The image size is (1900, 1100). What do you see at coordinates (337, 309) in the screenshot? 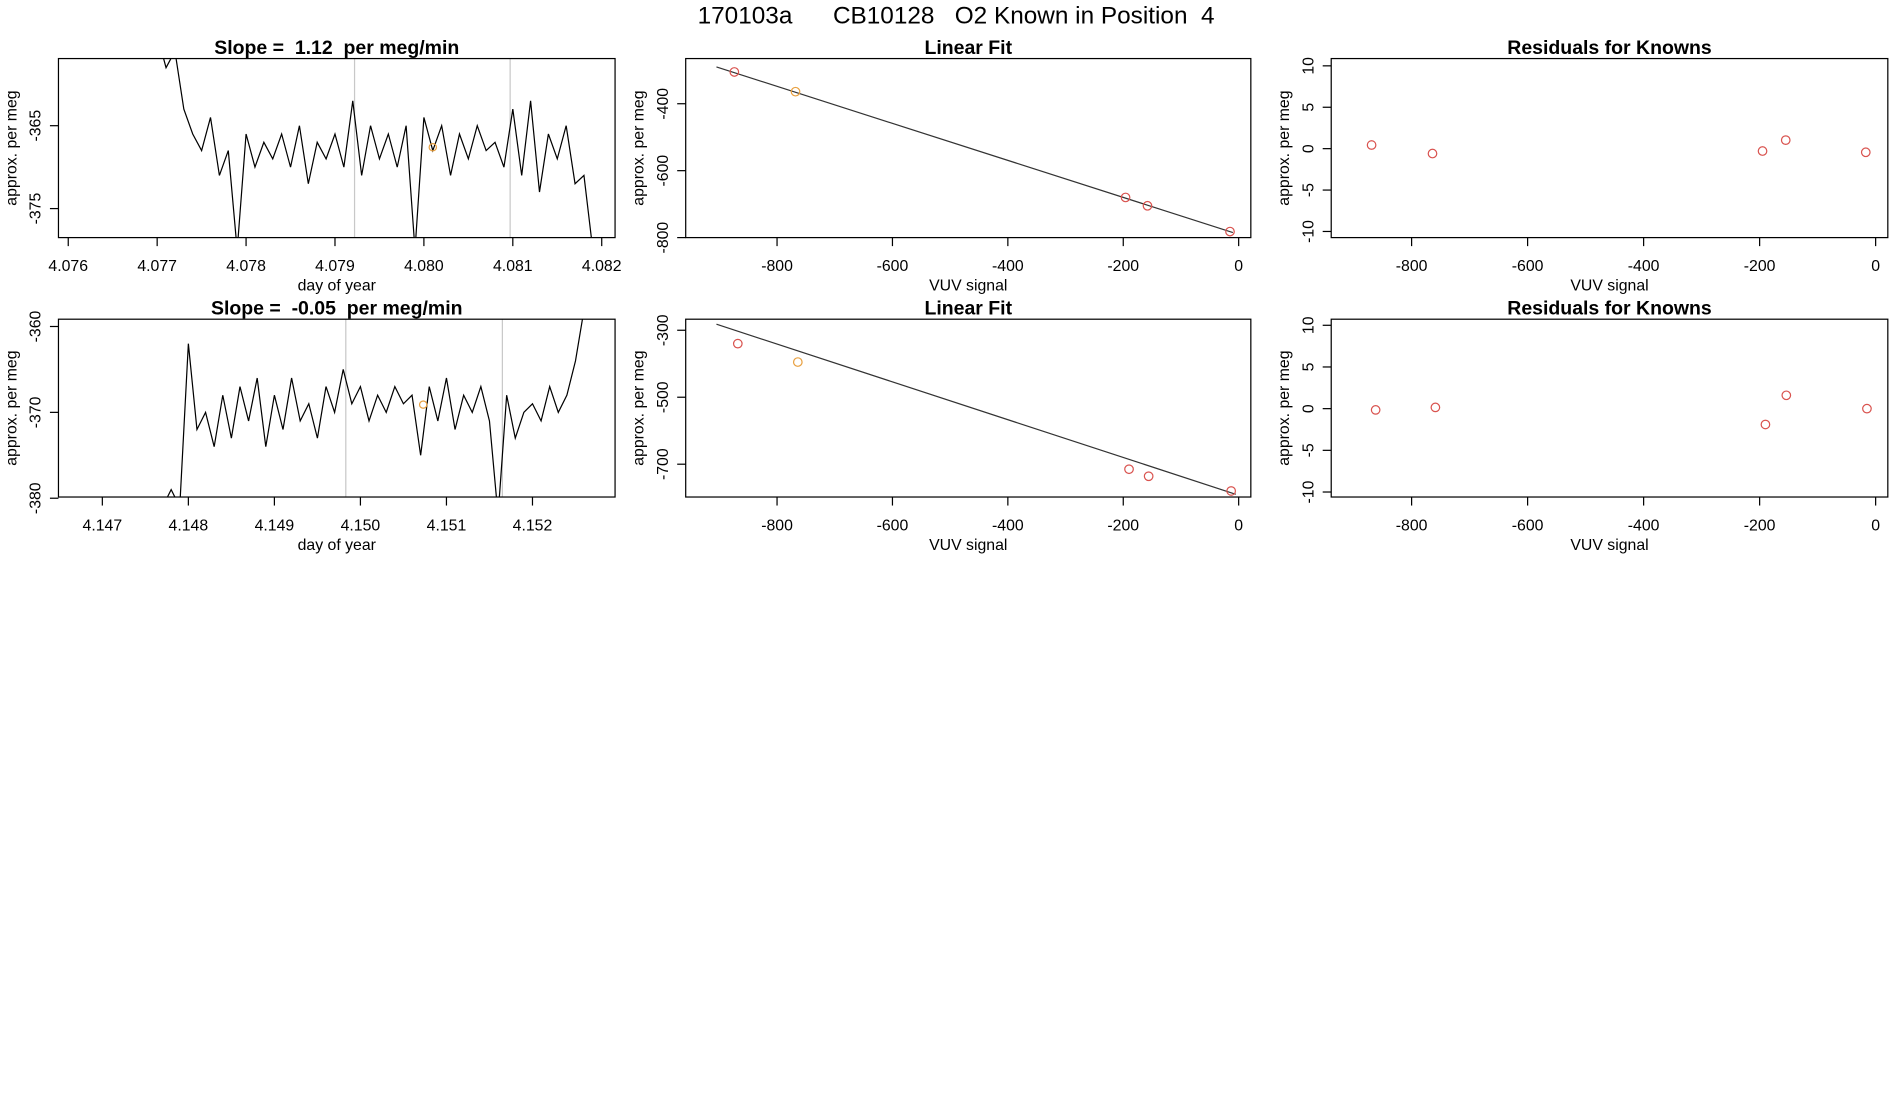
I see `panel-title: Slope = -0.05 per meg/min` at bounding box center [337, 309].